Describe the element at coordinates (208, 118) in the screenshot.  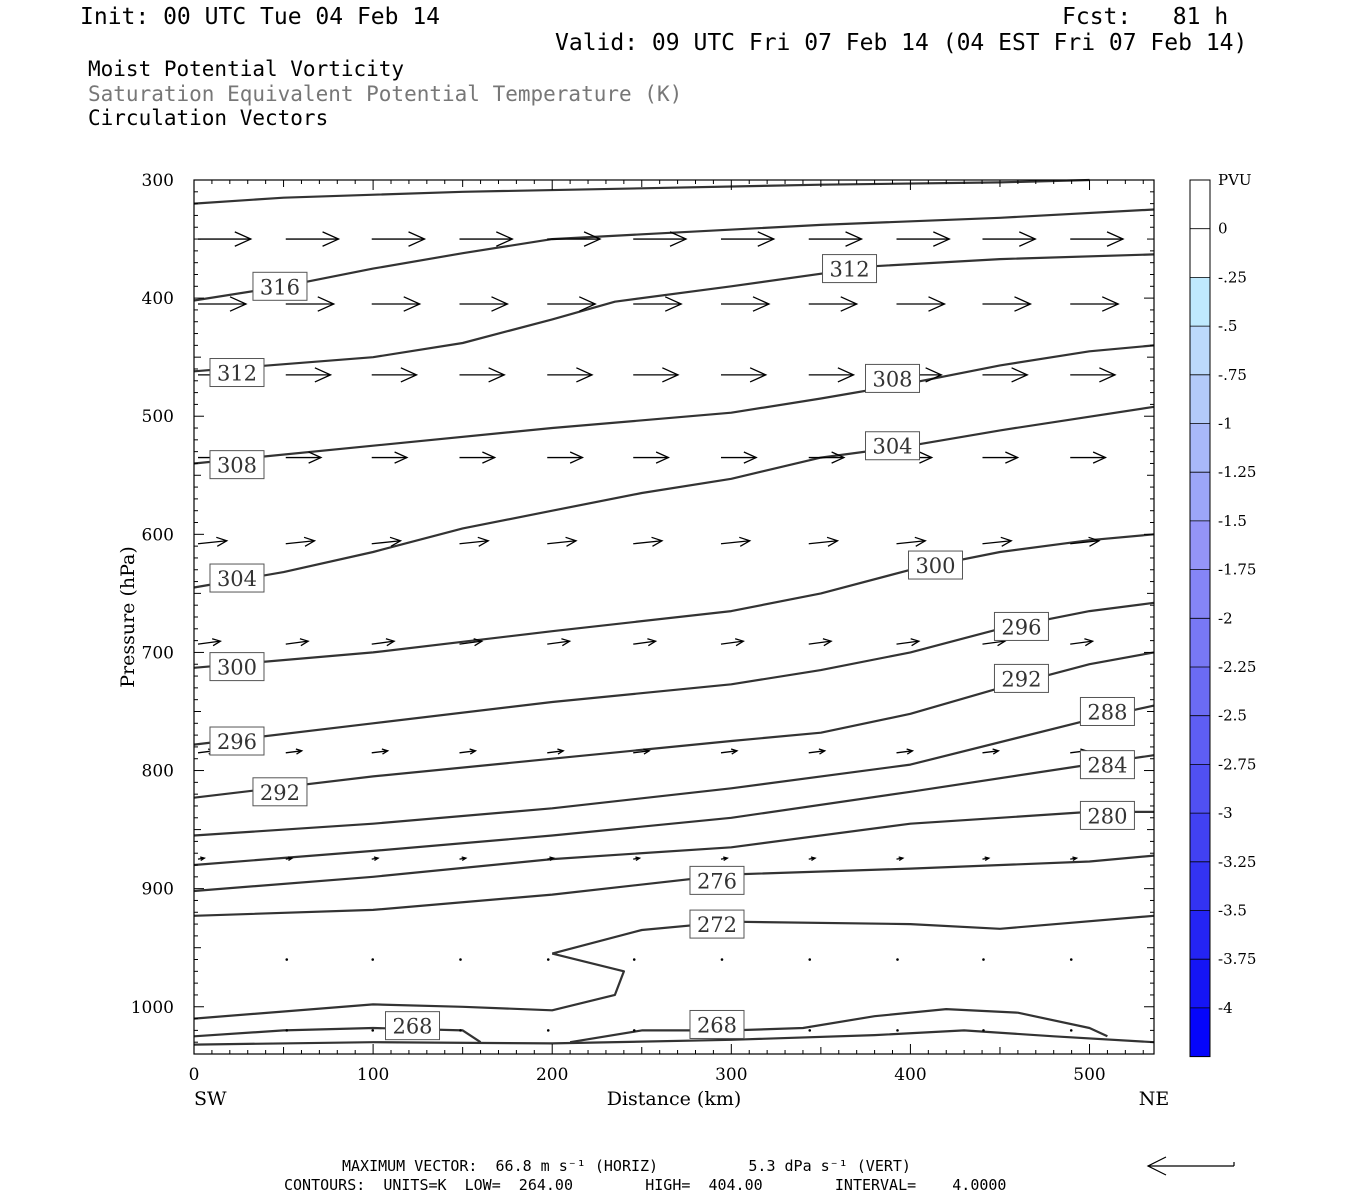
I see `field-title-vectors: Circulation Vectors` at that location.